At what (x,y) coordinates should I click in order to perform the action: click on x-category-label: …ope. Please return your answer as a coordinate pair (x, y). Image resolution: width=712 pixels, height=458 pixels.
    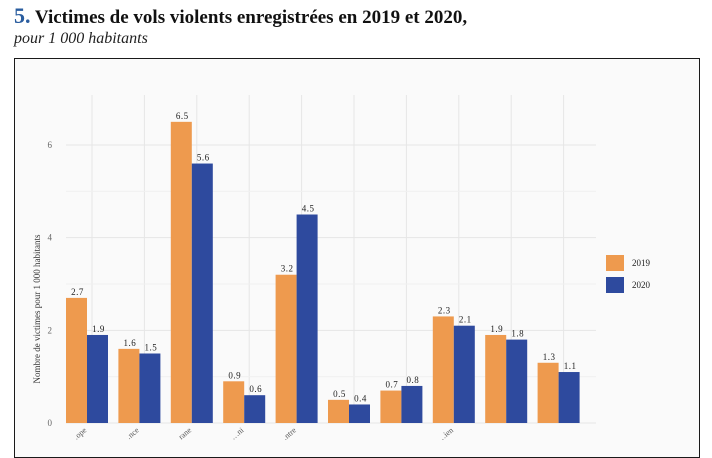
    Looking at the image, I should click on (78, 432).